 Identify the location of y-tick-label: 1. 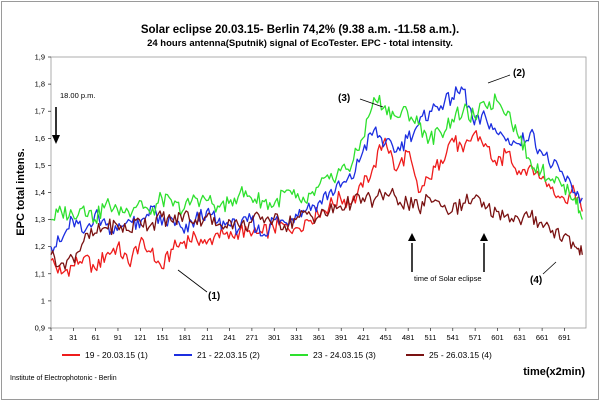
(43, 300).